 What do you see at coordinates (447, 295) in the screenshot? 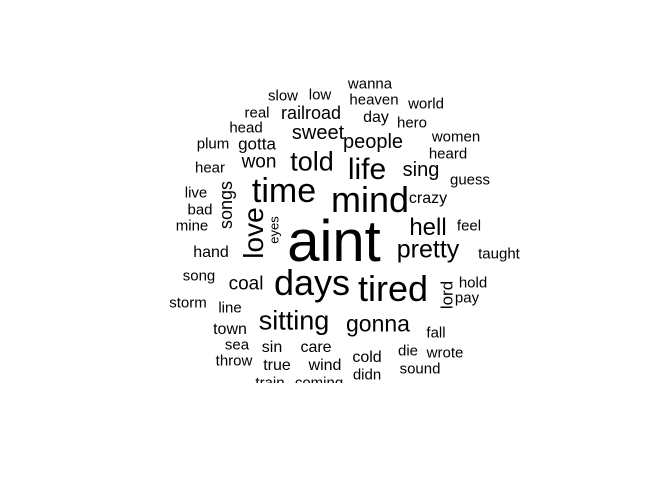
I see `cloud-word: lord` at bounding box center [447, 295].